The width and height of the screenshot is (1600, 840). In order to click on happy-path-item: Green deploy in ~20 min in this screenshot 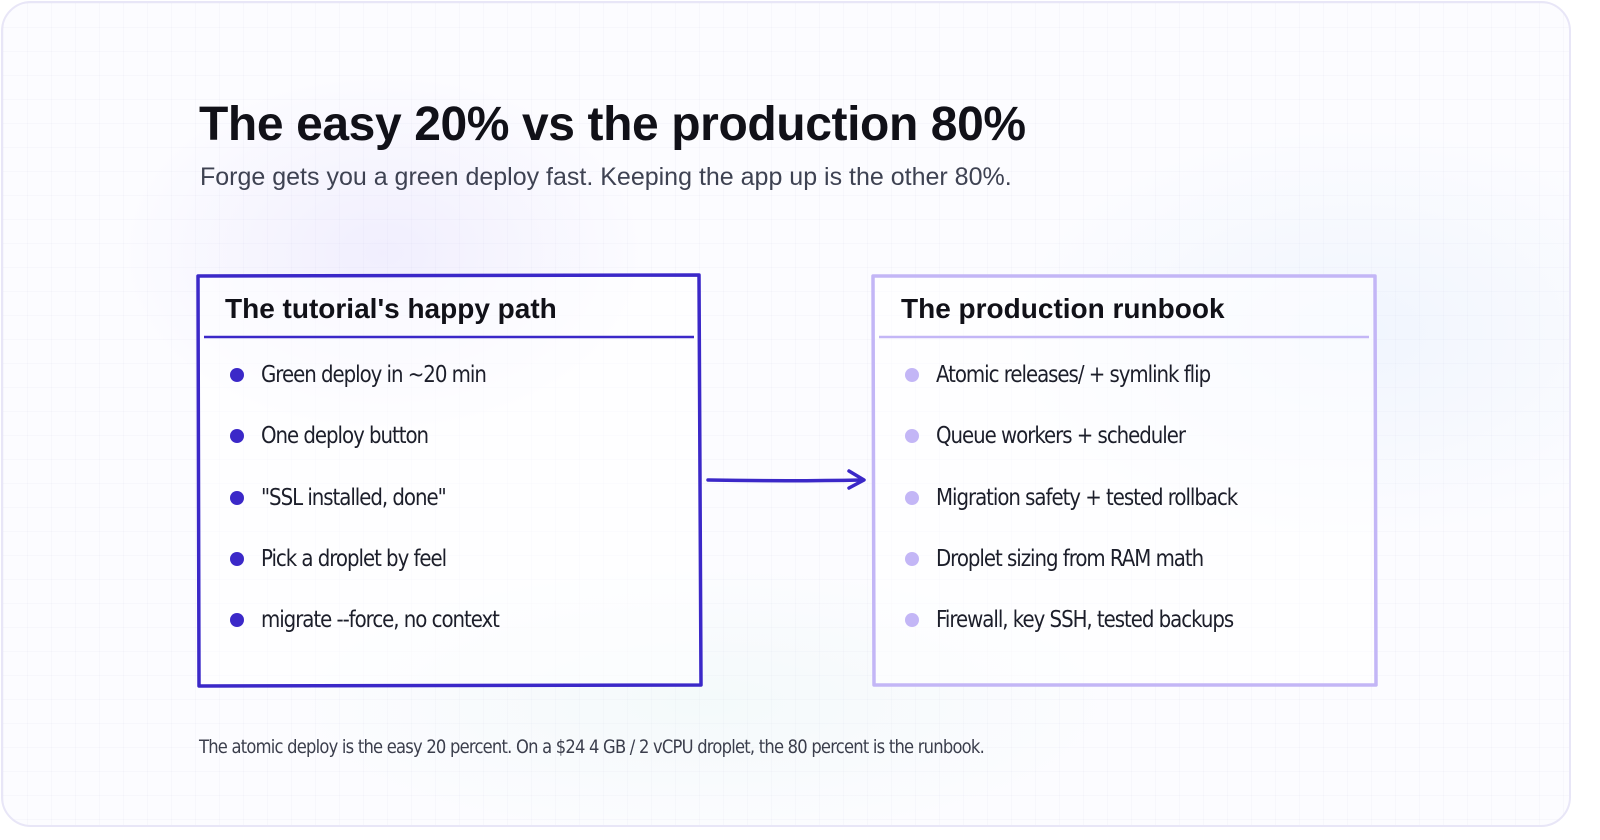, I will do `click(358, 375)`.